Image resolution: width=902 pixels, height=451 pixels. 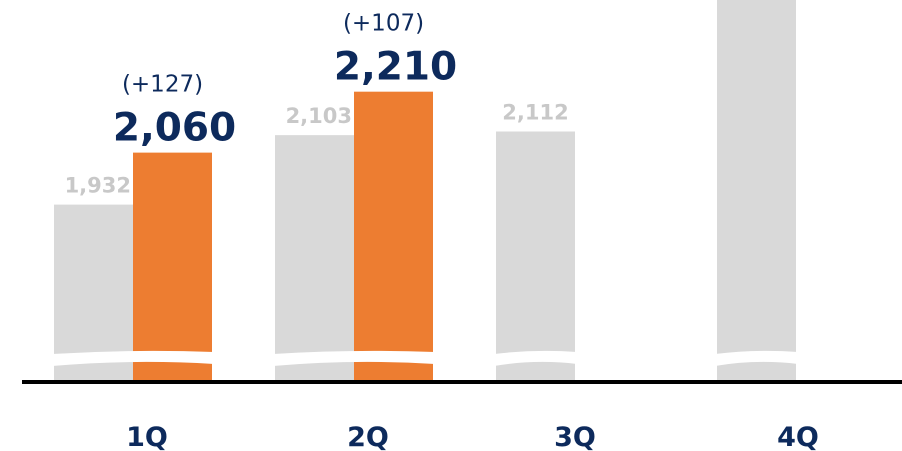 What do you see at coordinates (756, 358) in the screenshot?
I see `axis-break-4Q` at bounding box center [756, 358].